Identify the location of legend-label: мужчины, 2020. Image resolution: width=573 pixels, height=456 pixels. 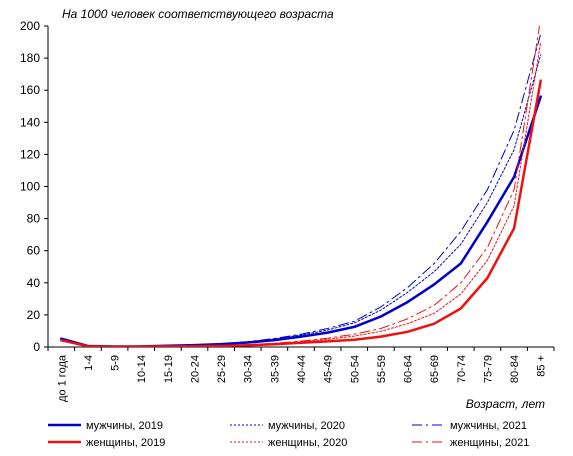
(306, 426).